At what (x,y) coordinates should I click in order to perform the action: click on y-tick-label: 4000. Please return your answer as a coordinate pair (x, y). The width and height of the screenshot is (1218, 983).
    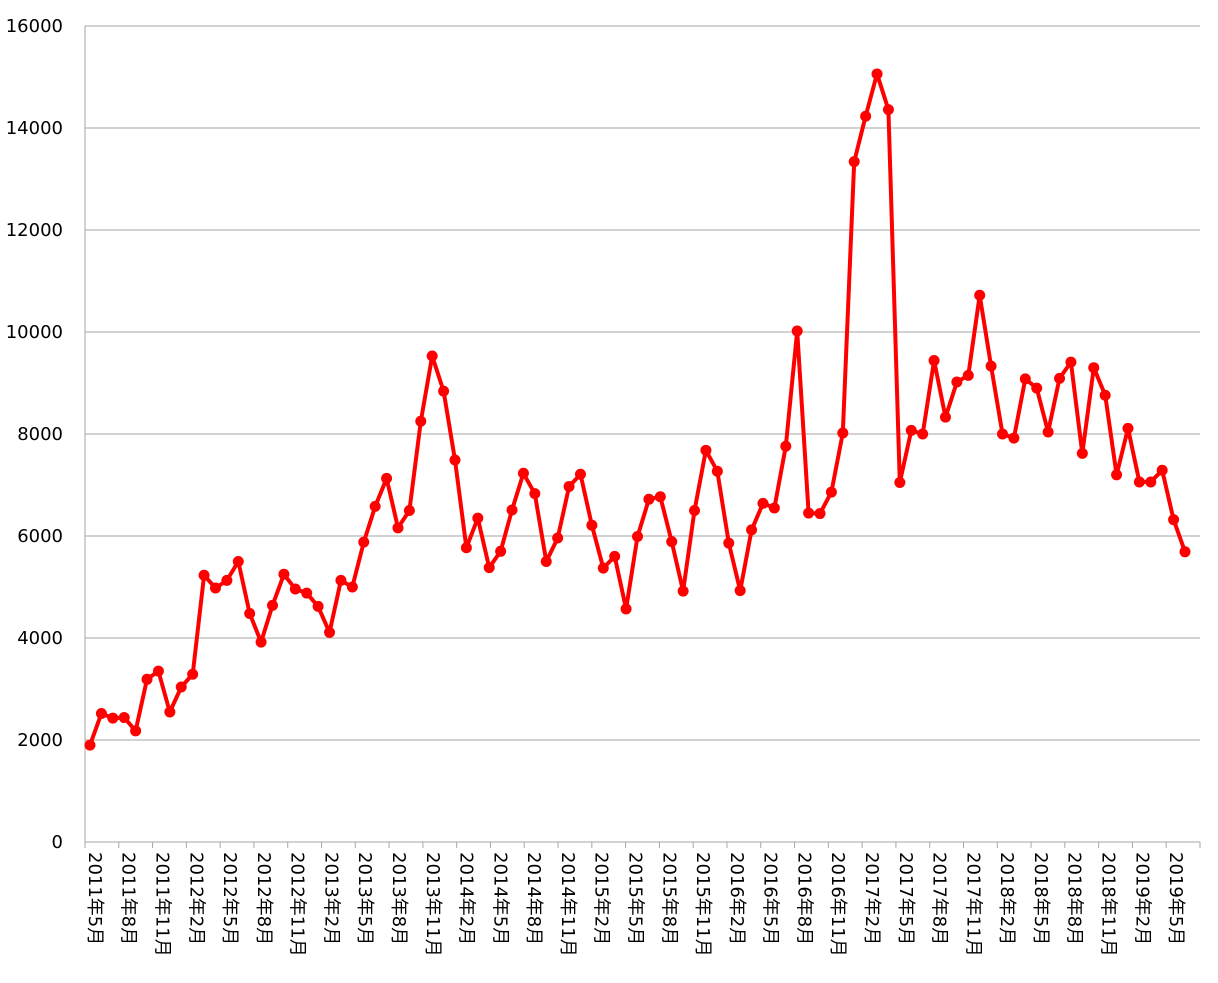
    Looking at the image, I should click on (40, 638).